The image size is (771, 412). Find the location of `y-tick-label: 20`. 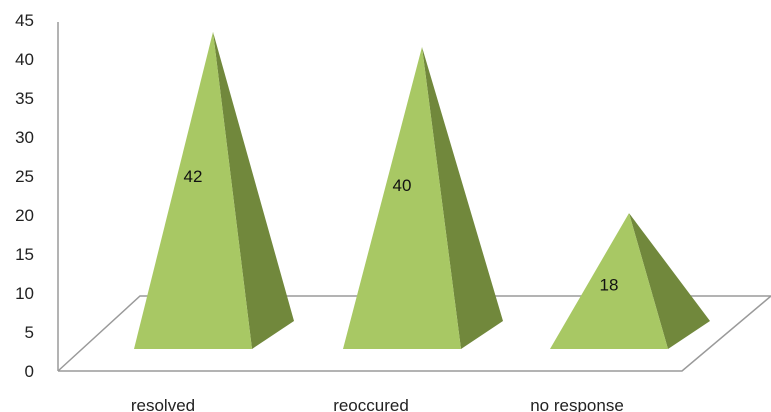

y-tick-label: 20 is located at coordinates (24, 215).